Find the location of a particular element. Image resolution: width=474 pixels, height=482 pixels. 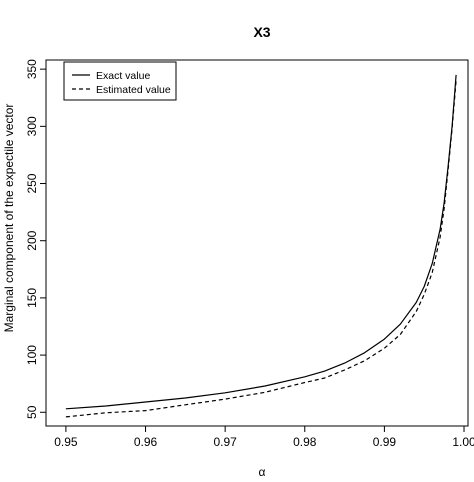

x-tick-label: 0.97 is located at coordinates (225, 442).